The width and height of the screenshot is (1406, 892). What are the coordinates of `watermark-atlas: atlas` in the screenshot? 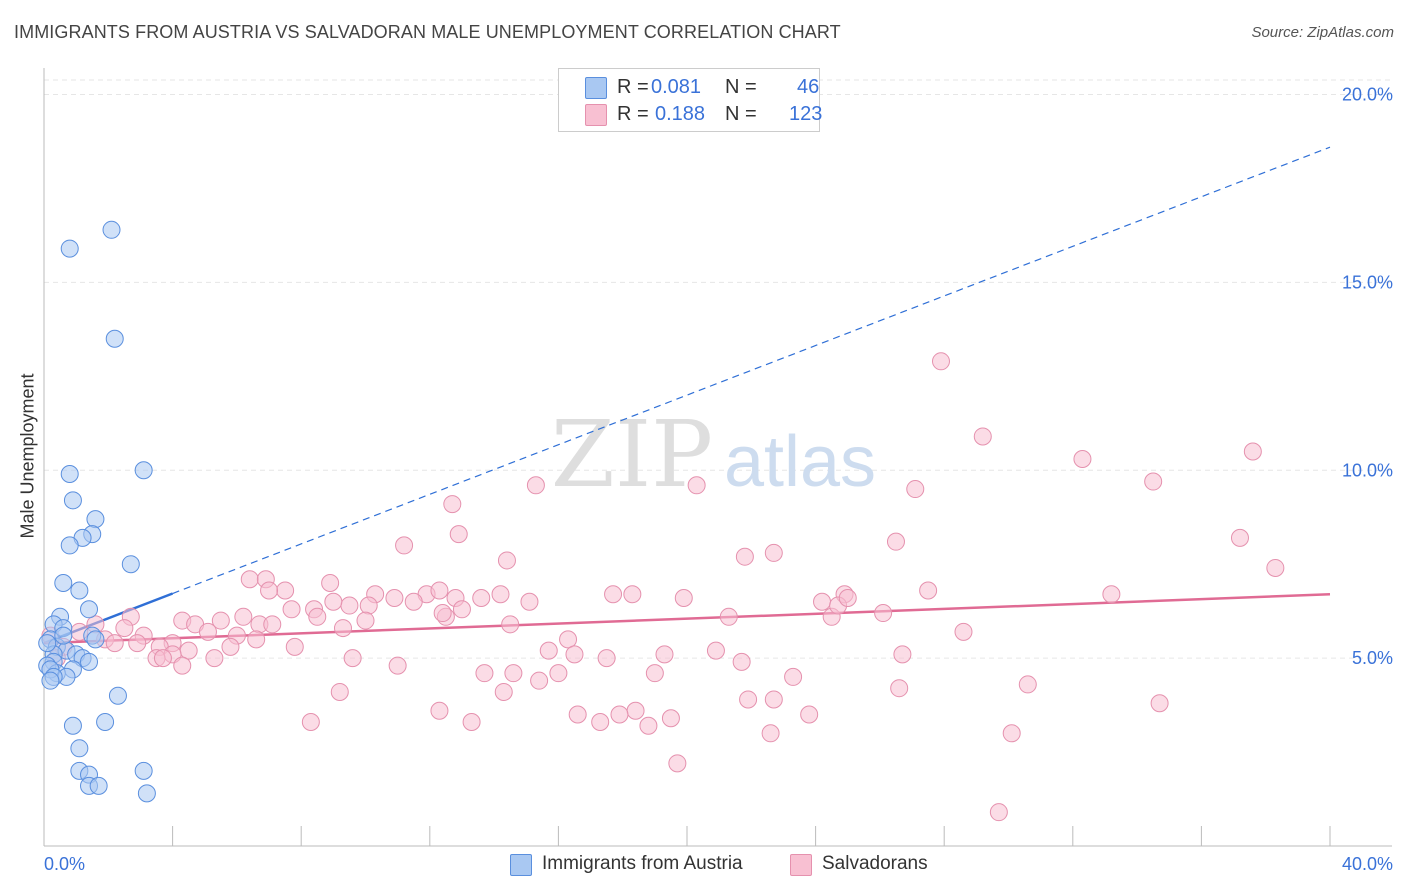 It's located at (800, 462).